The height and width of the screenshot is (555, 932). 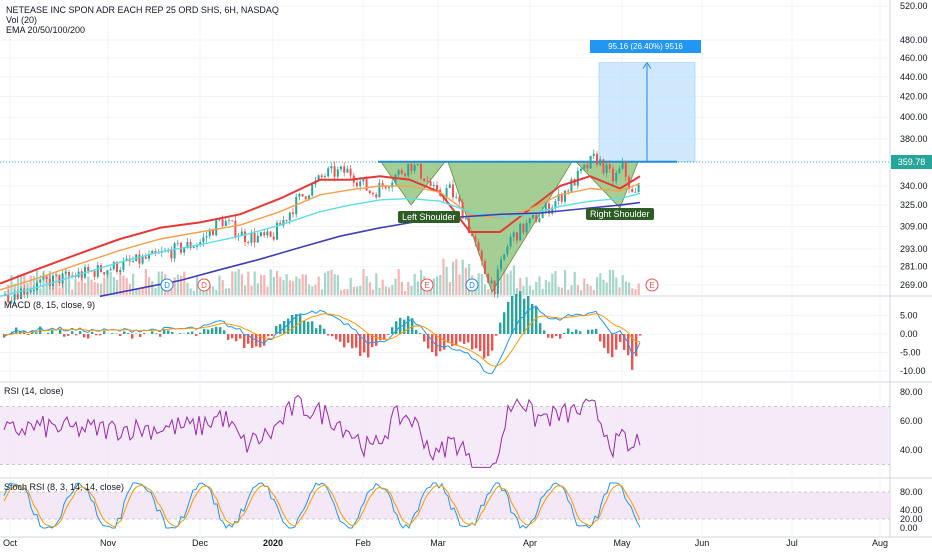 What do you see at coordinates (429, 217) in the screenshot?
I see `left-shoulder-label: Left Shoulder` at bounding box center [429, 217].